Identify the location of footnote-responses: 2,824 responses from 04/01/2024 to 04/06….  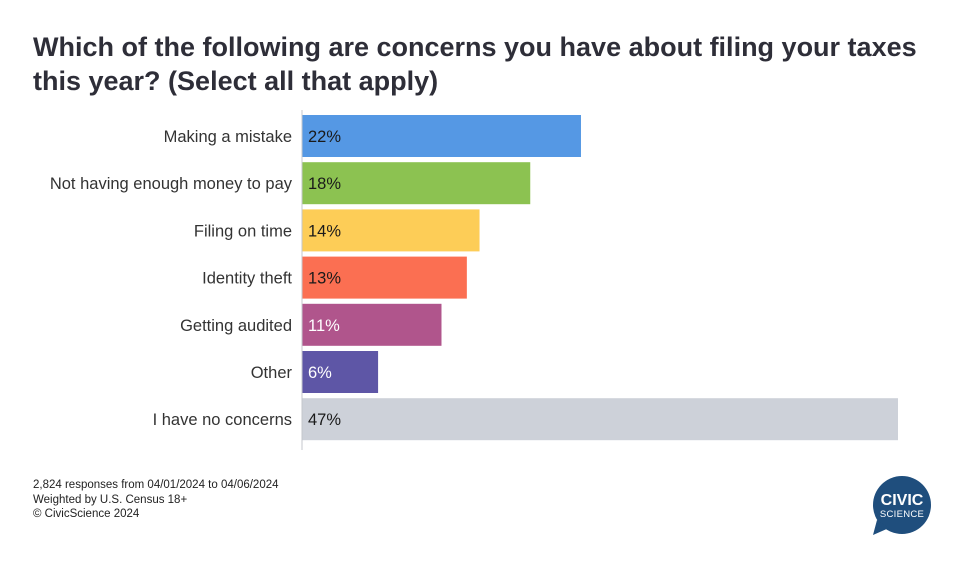
(156, 485).